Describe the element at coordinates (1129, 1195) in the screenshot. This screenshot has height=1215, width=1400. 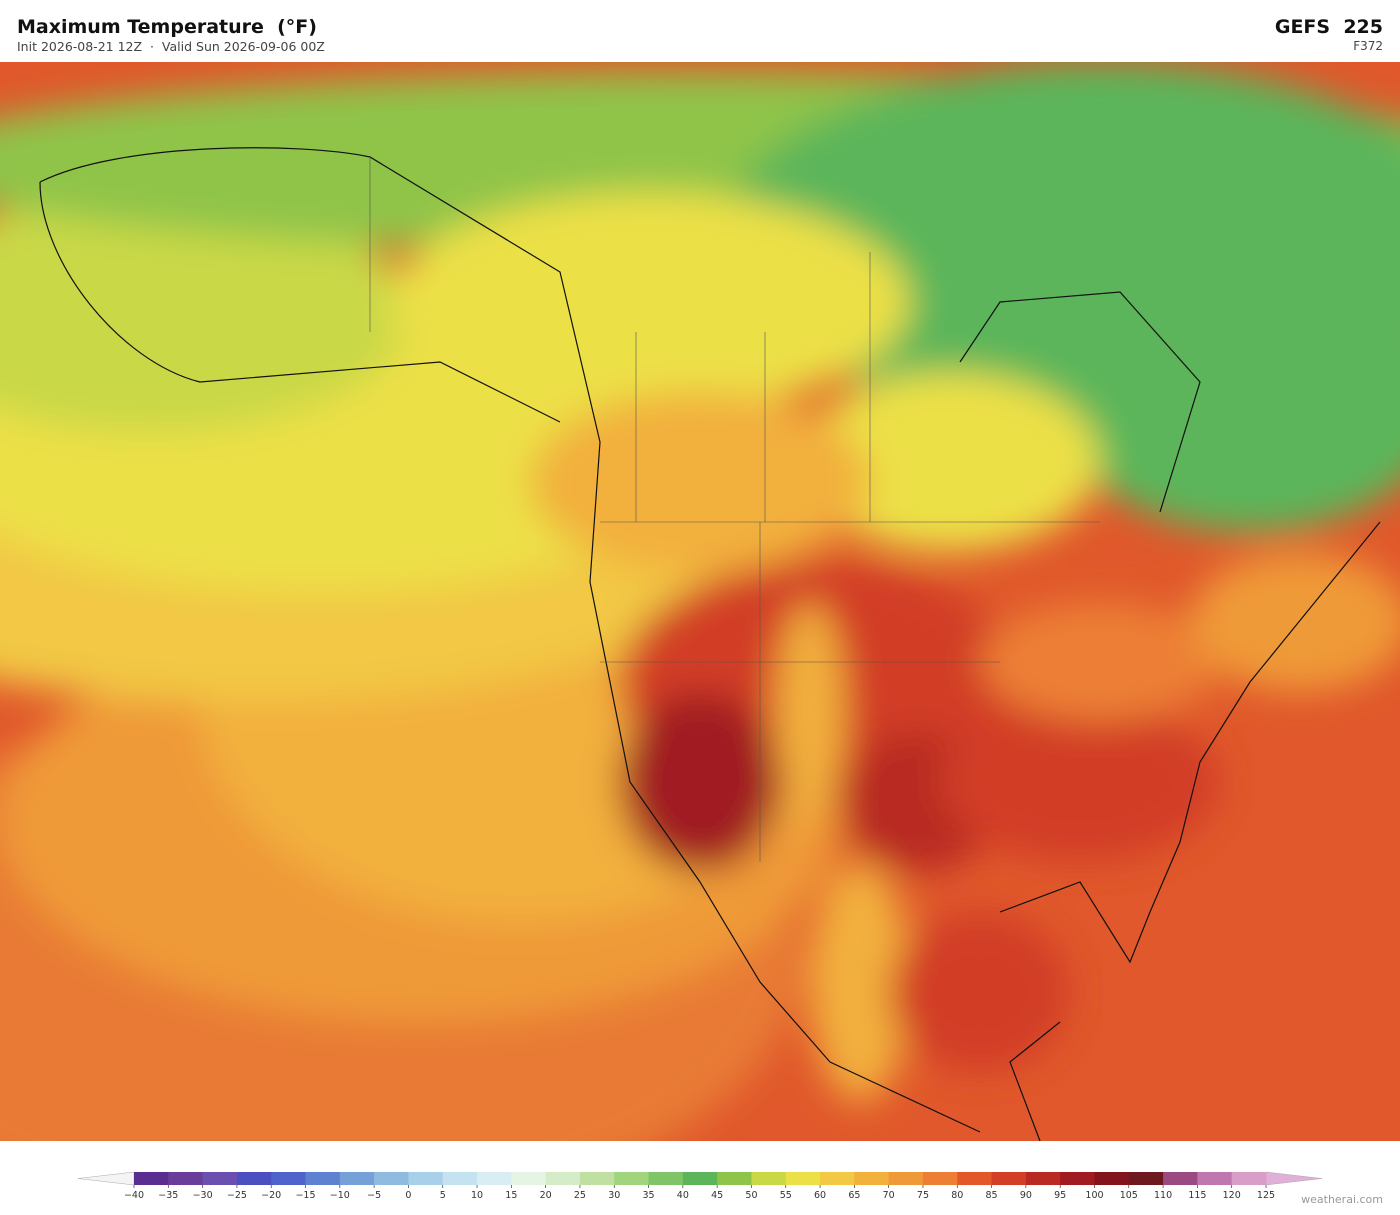
I see `colorbar-tick-label: 105` at that location.